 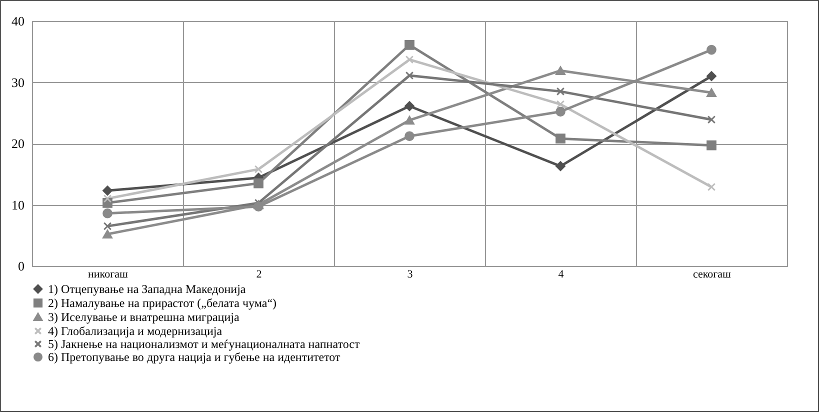 What do you see at coordinates (108, 274) in the screenshot?
I see `x-tick-label: никогаш` at bounding box center [108, 274].